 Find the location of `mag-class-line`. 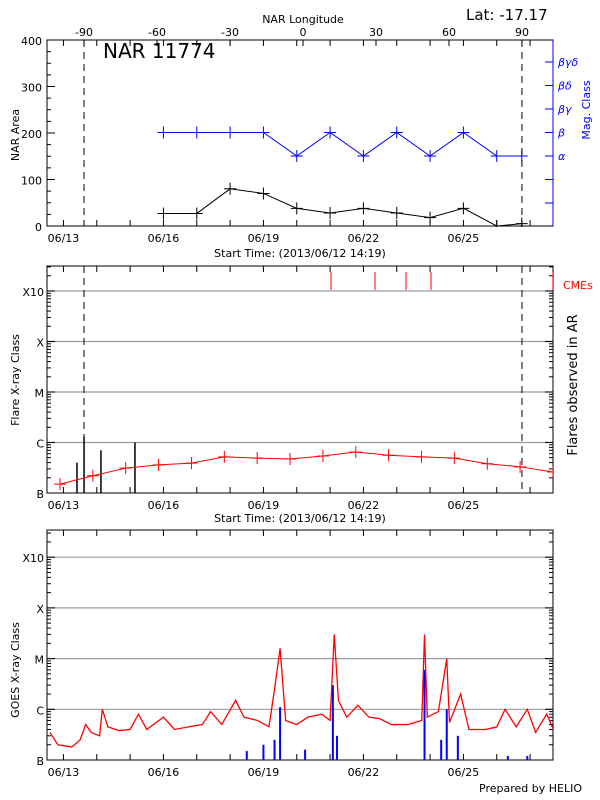

mag-class-line is located at coordinates (342, 144).